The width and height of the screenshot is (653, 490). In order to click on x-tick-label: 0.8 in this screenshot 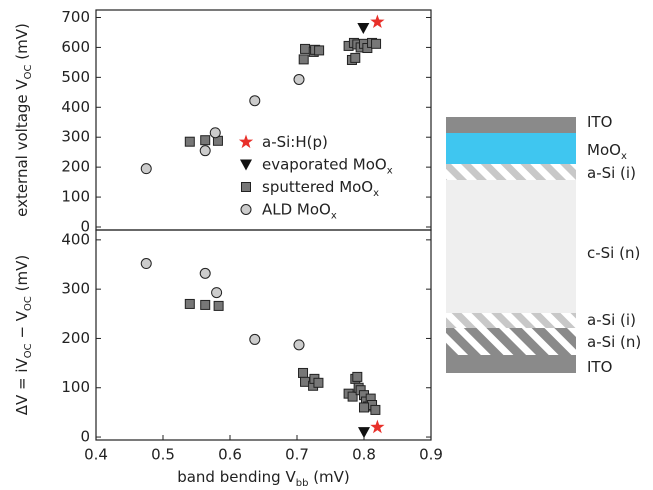, I will do `click(364, 455)`.